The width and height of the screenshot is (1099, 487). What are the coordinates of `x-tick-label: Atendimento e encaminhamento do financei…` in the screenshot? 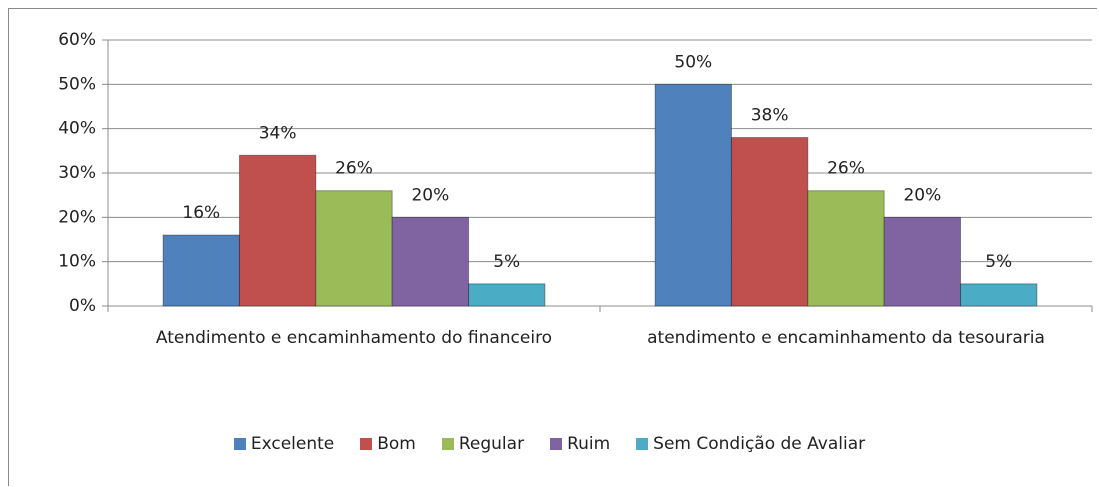 It's located at (354, 338).